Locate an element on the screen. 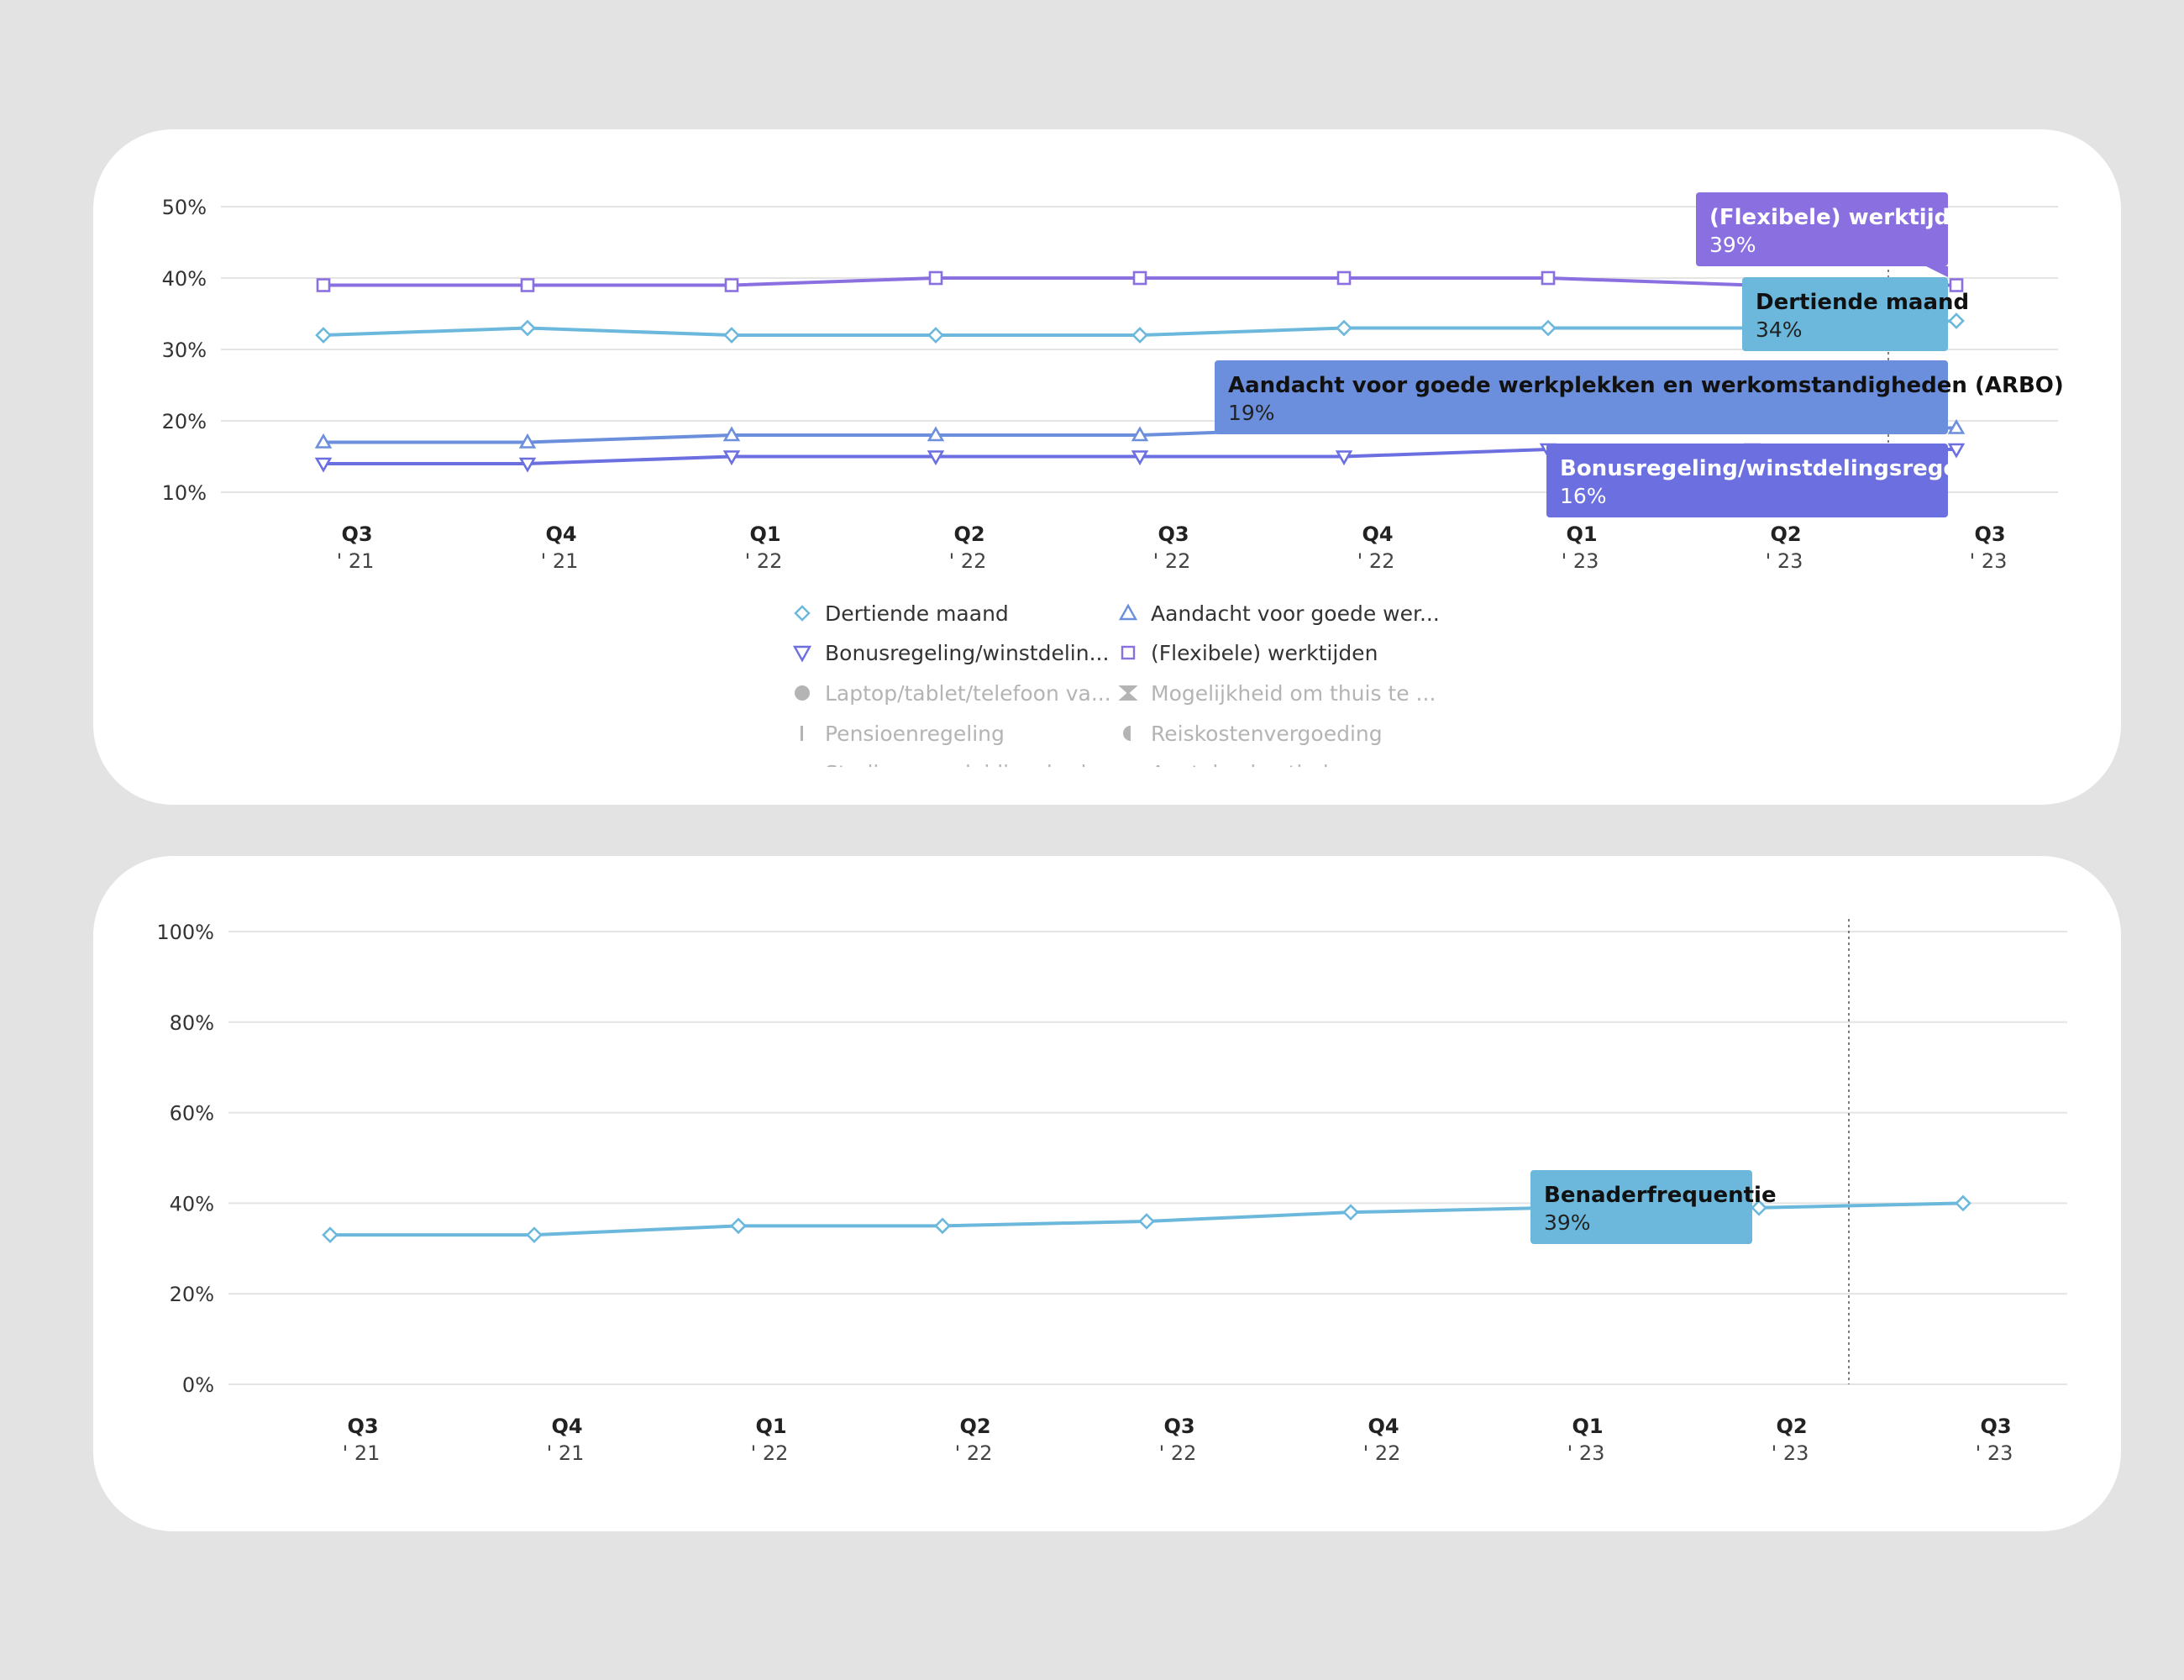  y-tick-label: 80% is located at coordinates (192, 1023).